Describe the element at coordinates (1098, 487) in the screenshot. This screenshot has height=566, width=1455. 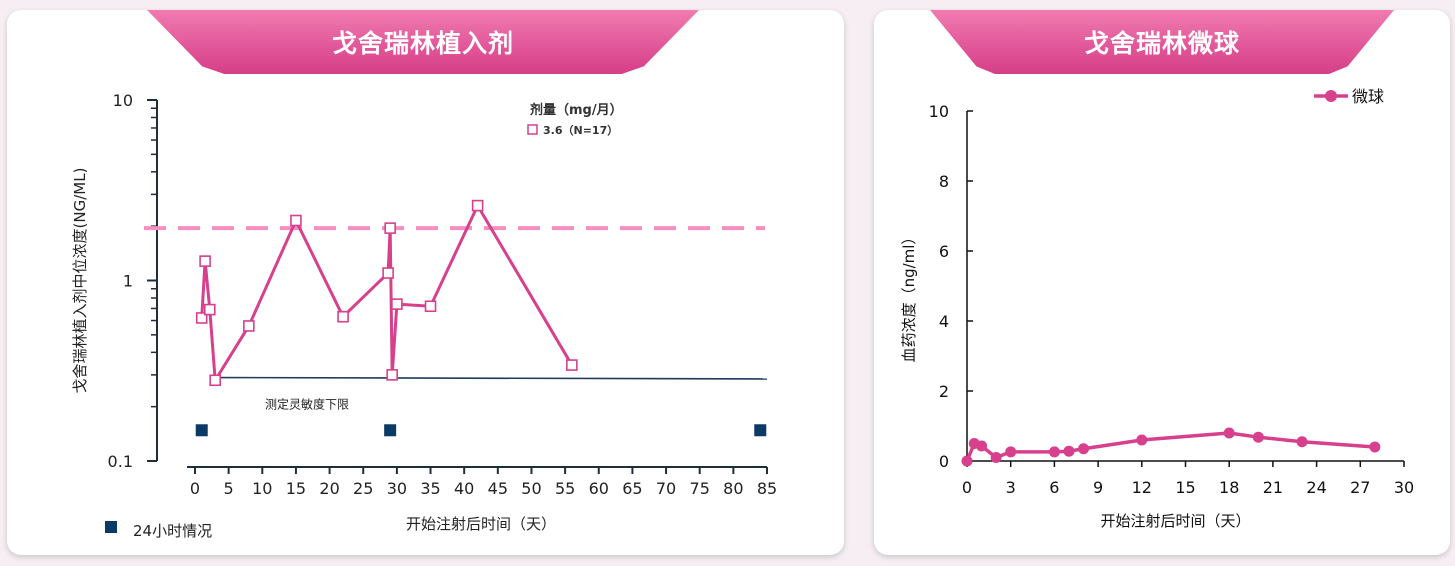
I see `x-tick-label: 9` at that location.